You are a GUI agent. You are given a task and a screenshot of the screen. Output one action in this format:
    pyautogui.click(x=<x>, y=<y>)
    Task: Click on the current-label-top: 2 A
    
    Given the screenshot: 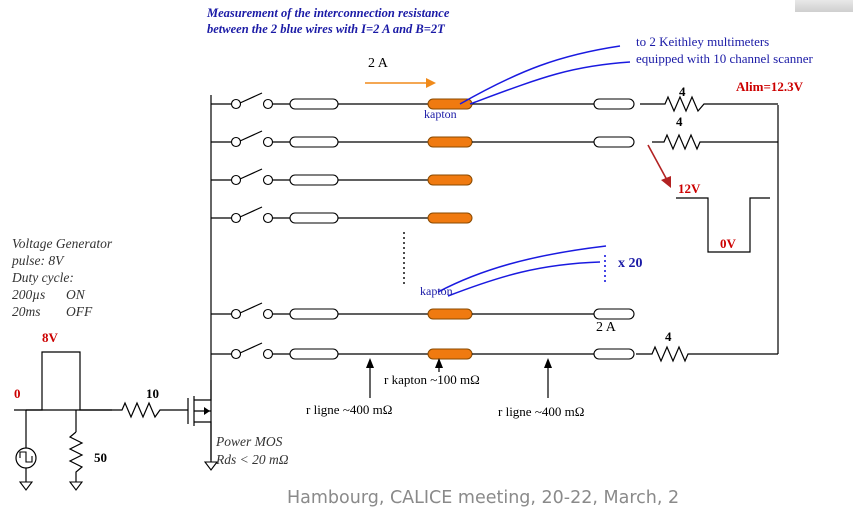 What is the action you would take?
    pyautogui.click(x=378, y=63)
    